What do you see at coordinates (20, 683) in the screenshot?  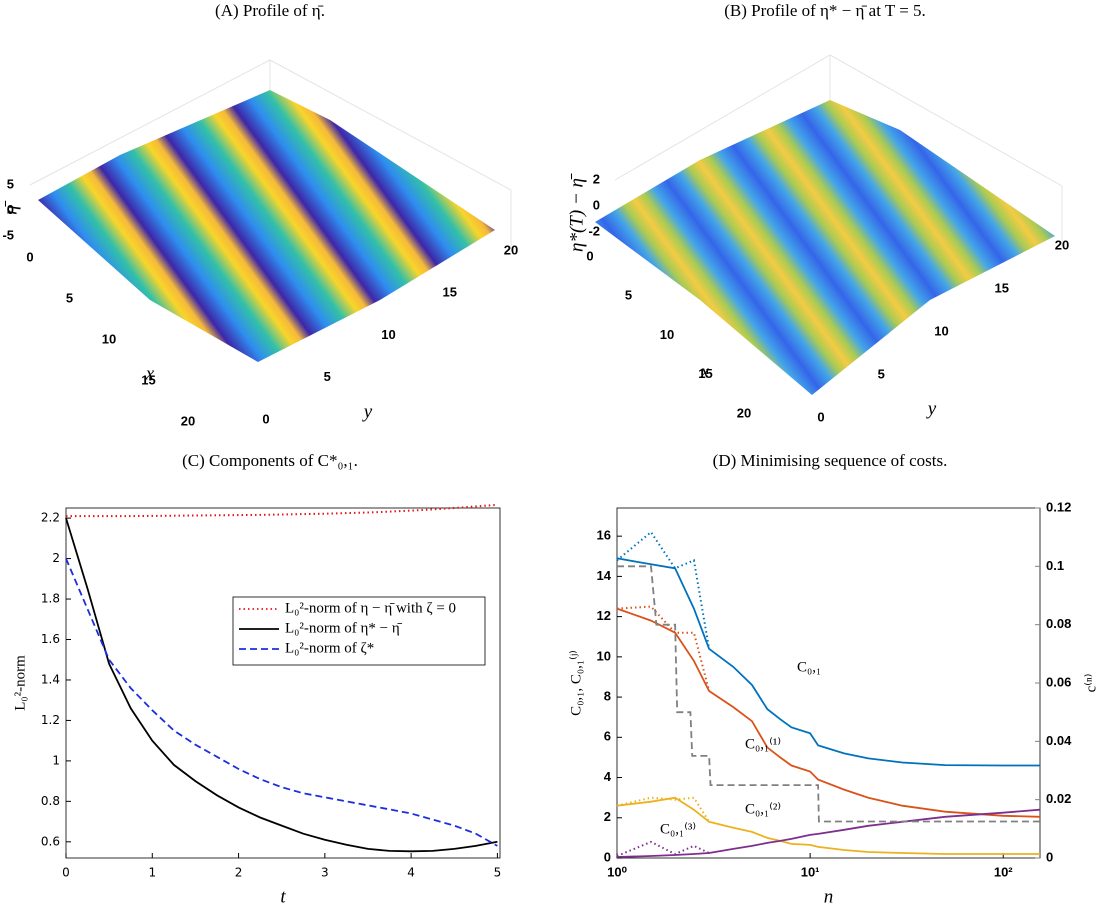 I see `y-axis-label: L₀²-norm` at bounding box center [20, 683].